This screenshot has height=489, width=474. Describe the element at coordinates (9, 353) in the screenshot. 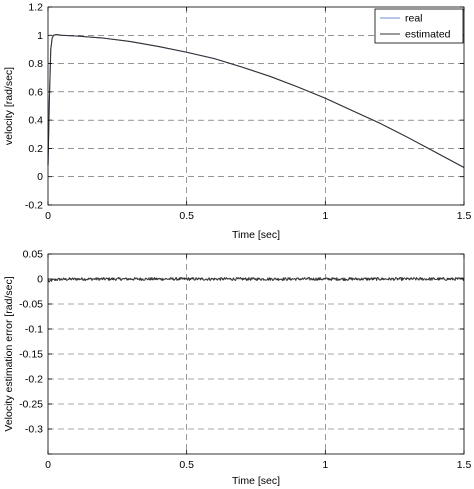

I see `y-axis-label: Velocity estimation error [rad/sec]` at that location.